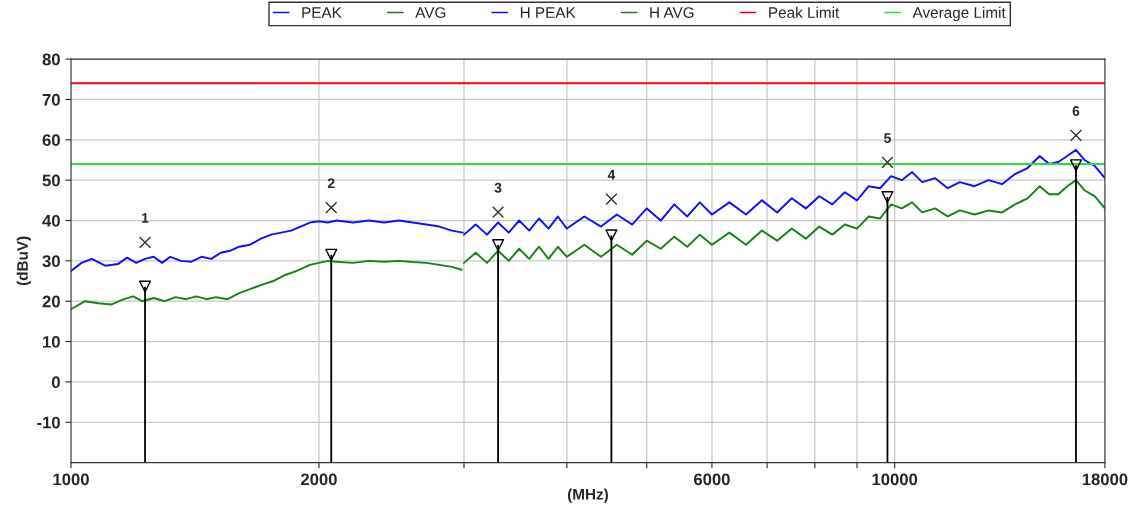 Image resolution: width=1145 pixels, height=514 pixels. I want to click on y-tick-label: 0, so click(55, 382).